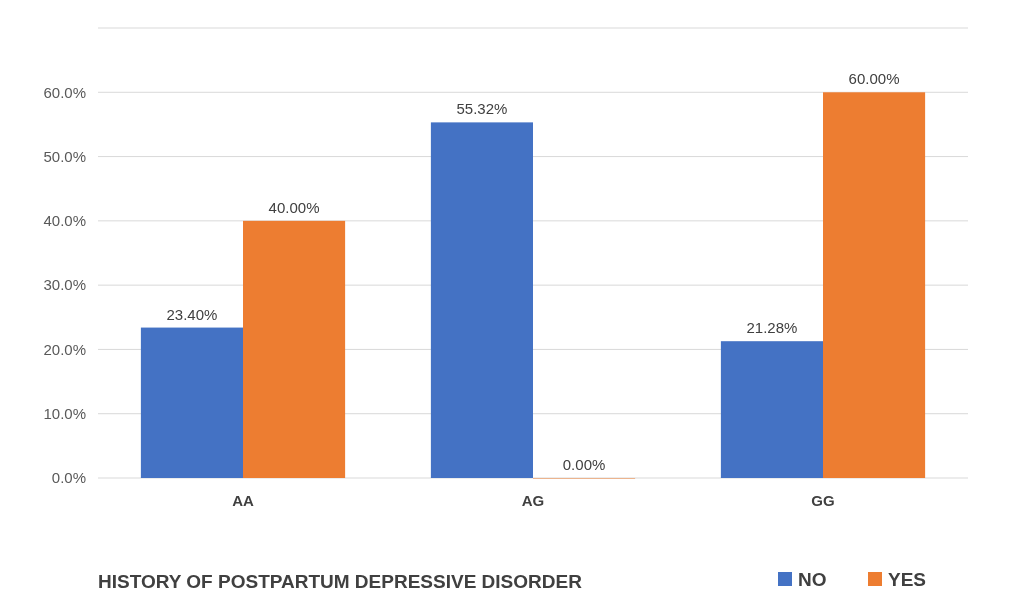  What do you see at coordinates (64, 92) in the screenshot?
I see `y-tick-label: 60.0%` at bounding box center [64, 92].